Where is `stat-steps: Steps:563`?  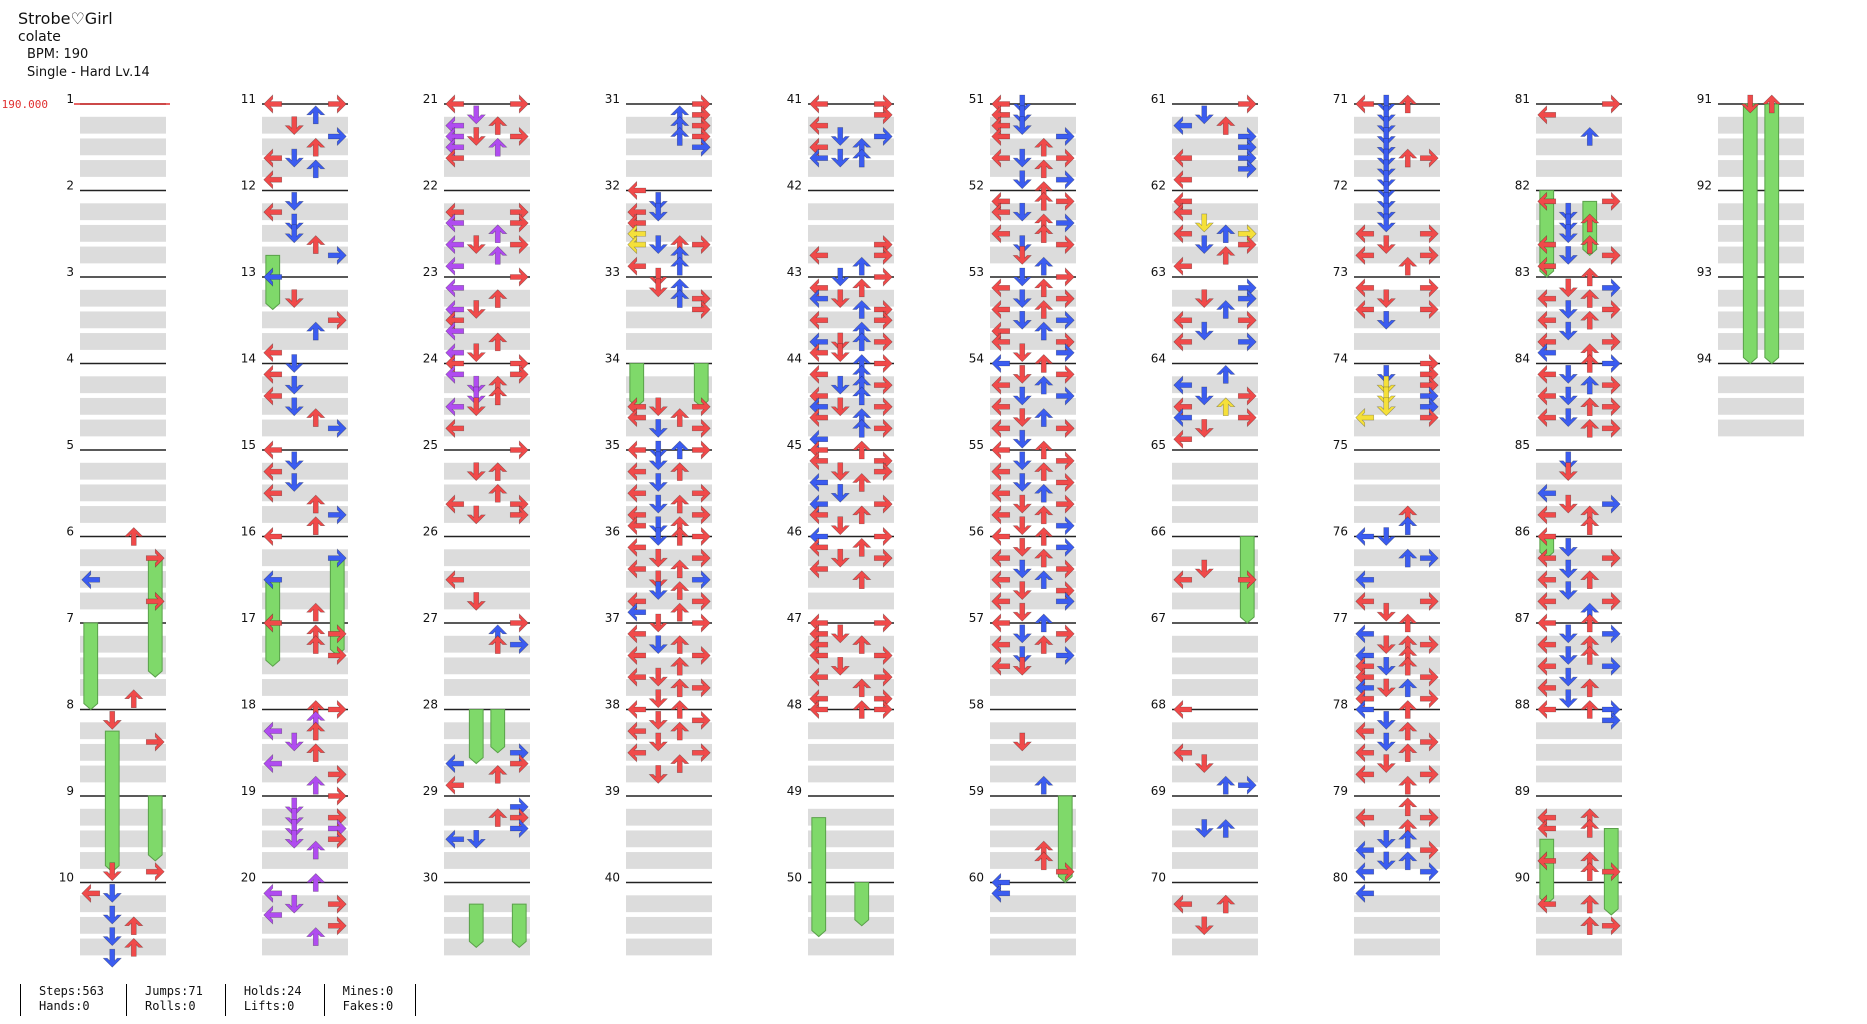 stat-steps: Steps:563 is located at coordinates (72, 991).